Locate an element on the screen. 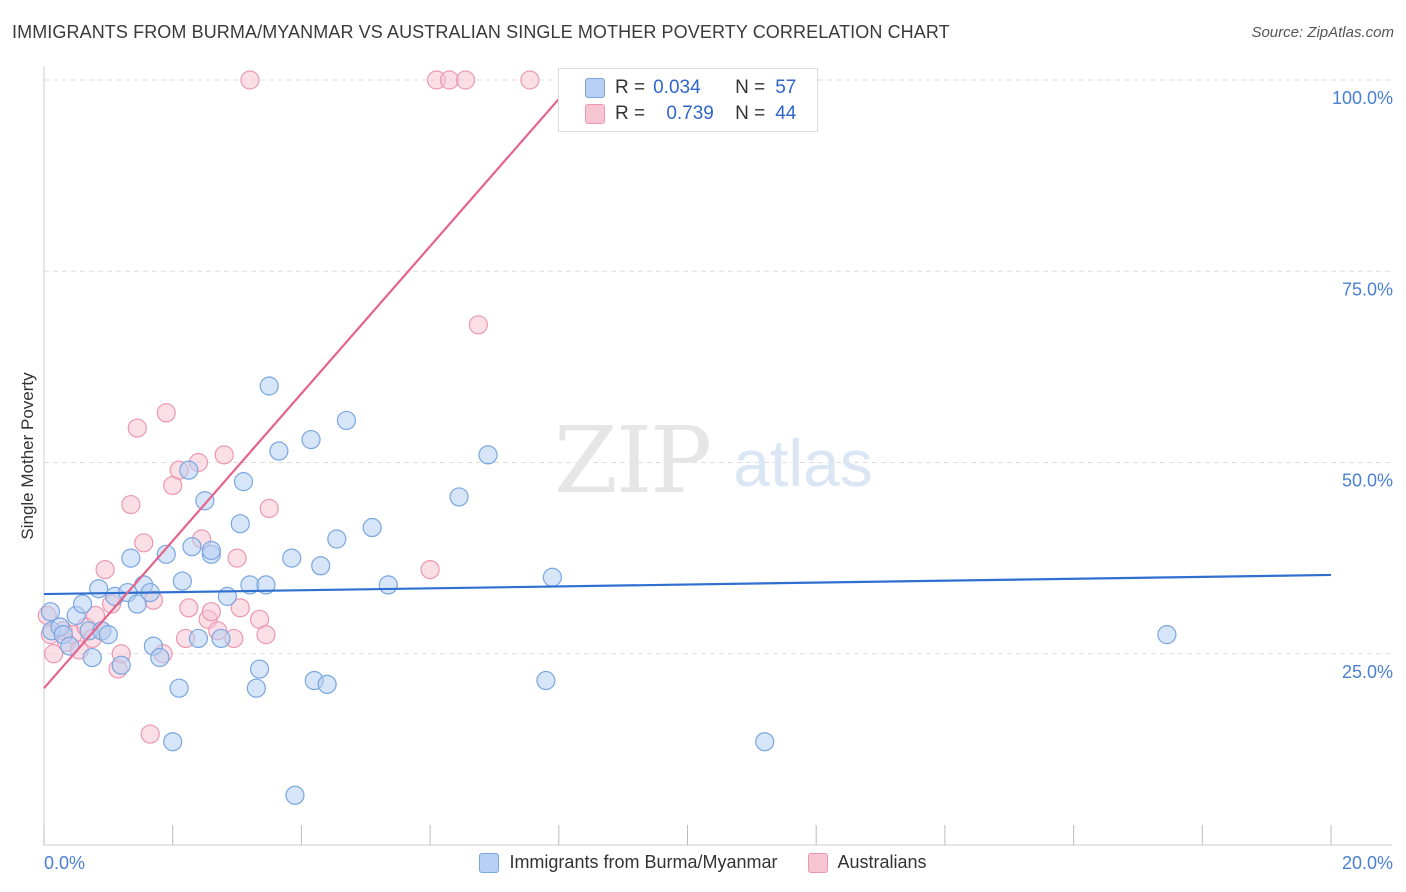 Image resolution: width=1406 pixels, height=892 pixels. legend-label-burma: Immigrants from Burma/Myanmar is located at coordinates (643, 862).